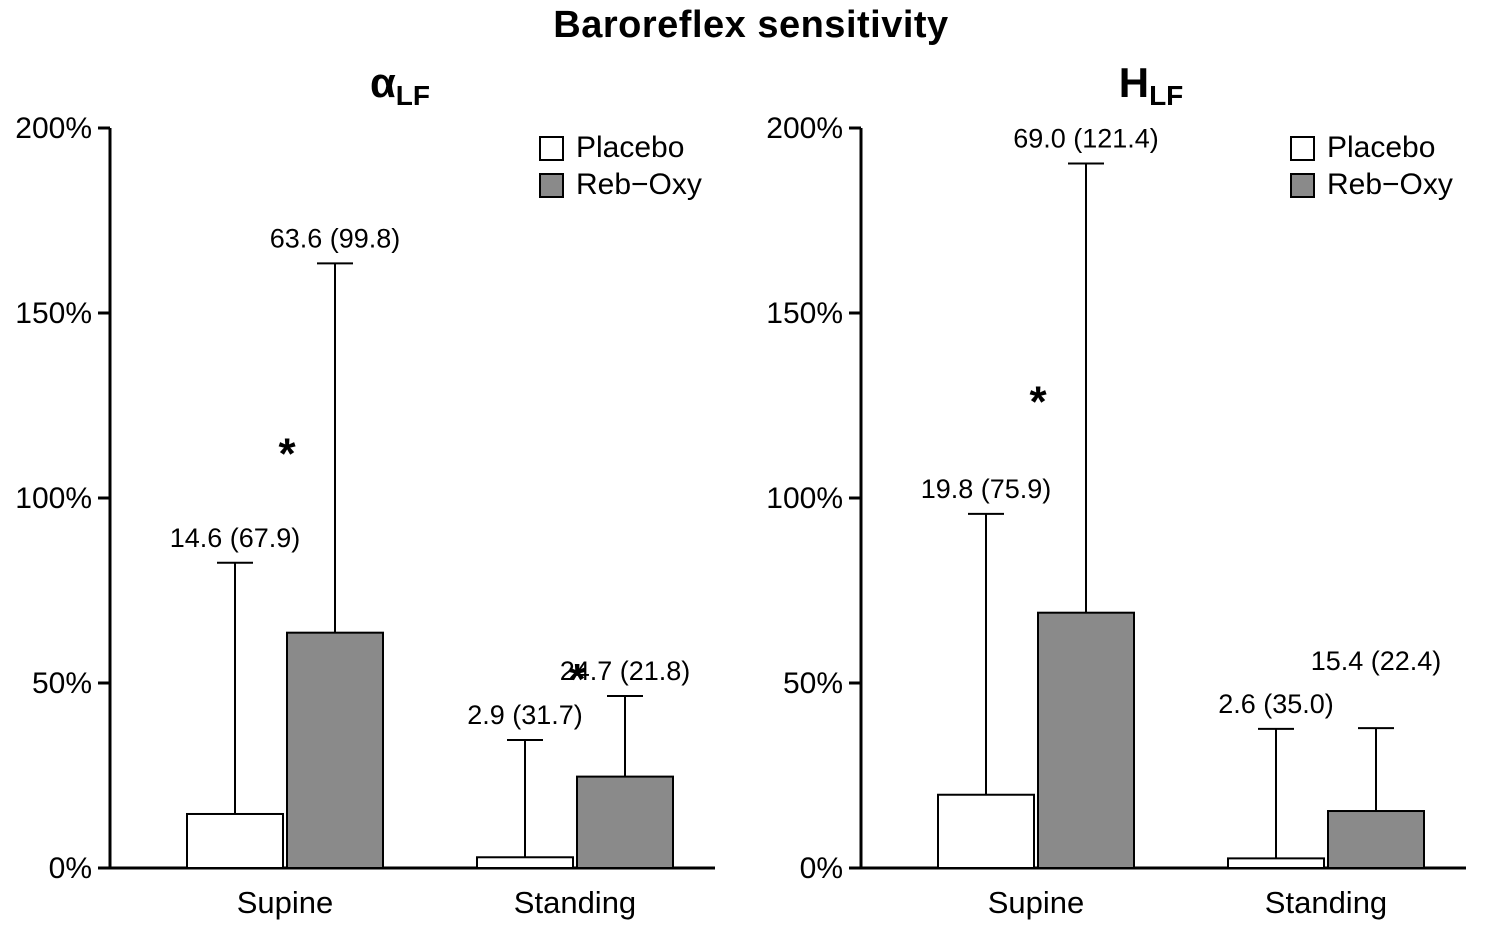 This screenshot has height=943, width=1502. Describe the element at coordinates (235, 538) in the screenshot. I see `value-label: 14.6 (67.9)` at that location.